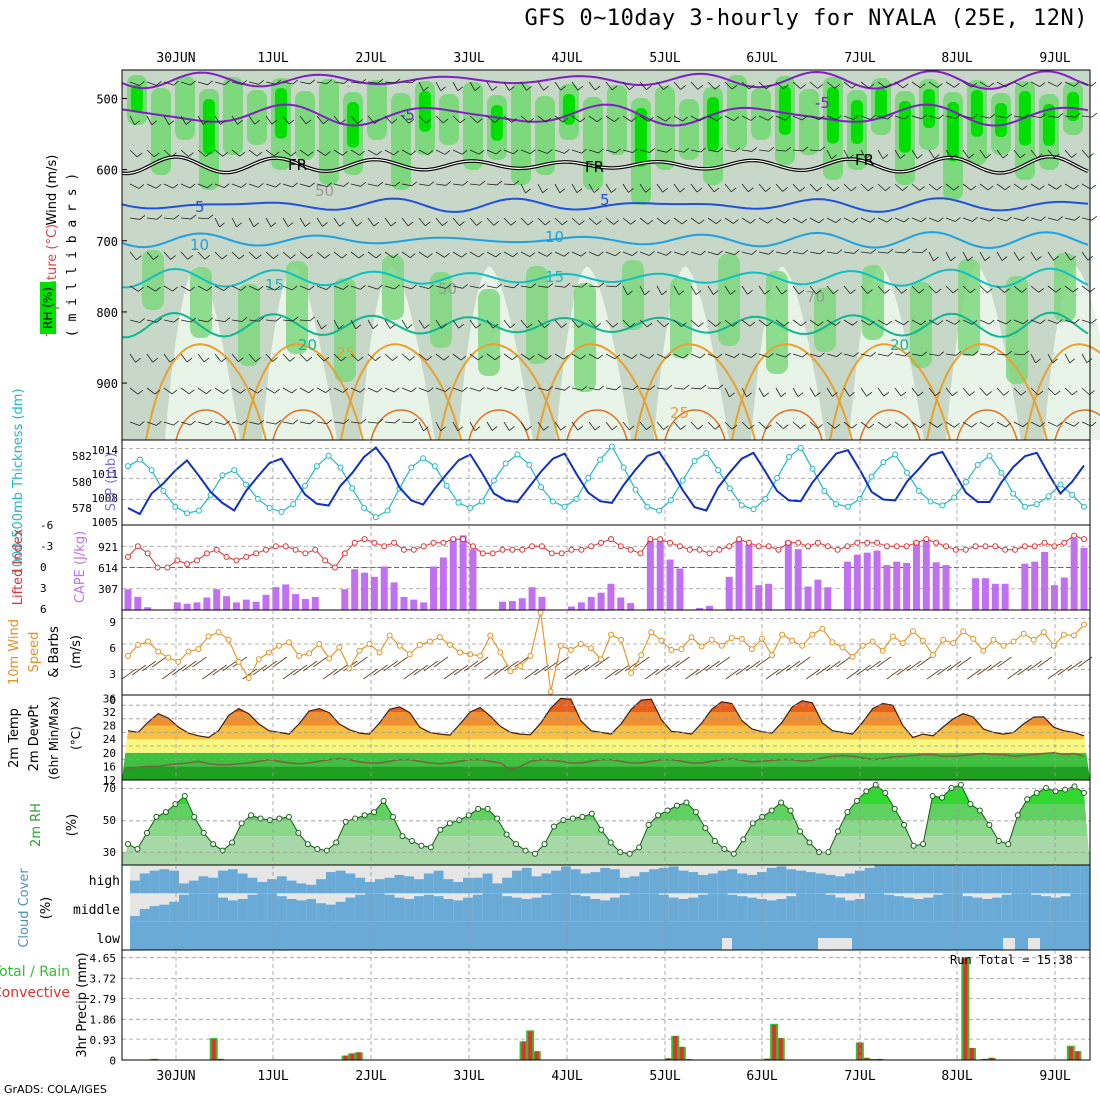  What do you see at coordinates (761, 1076) in the screenshot?
I see `bottom-date-label: 6JUL` at bounding box center [761, 1076].